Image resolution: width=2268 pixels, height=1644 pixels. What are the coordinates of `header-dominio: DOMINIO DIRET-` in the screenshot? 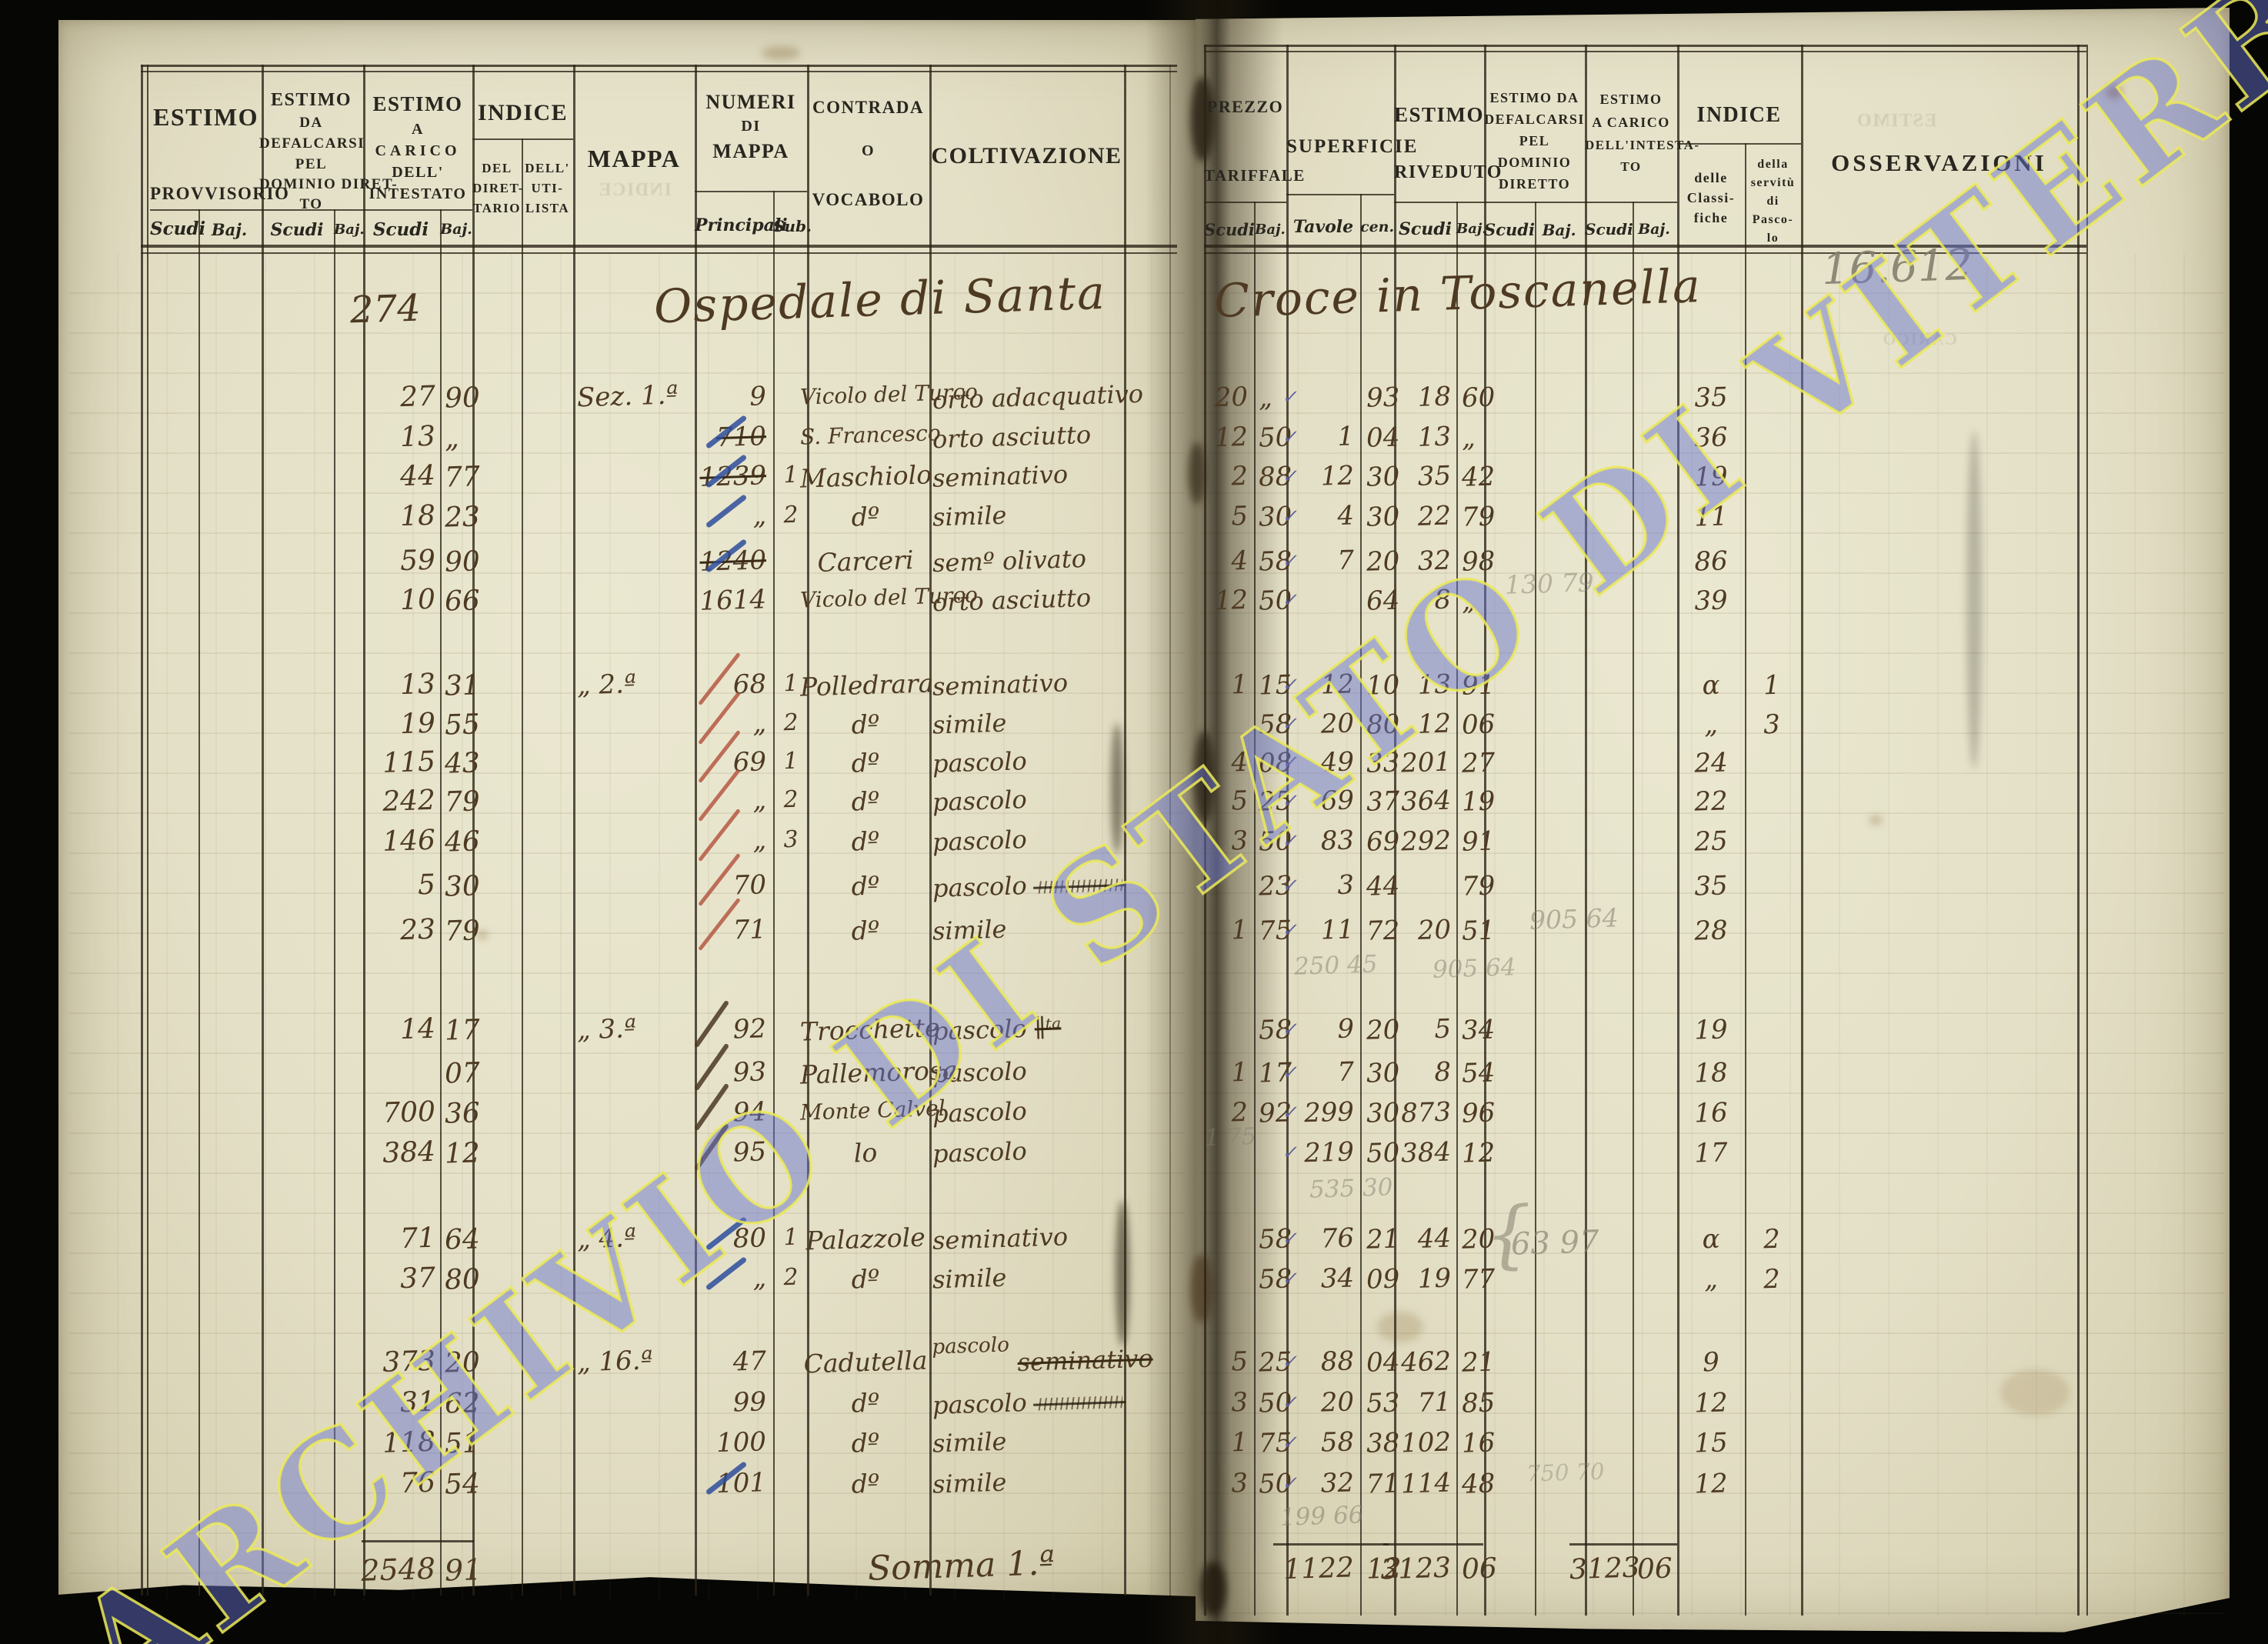 It's located at (329, 184).